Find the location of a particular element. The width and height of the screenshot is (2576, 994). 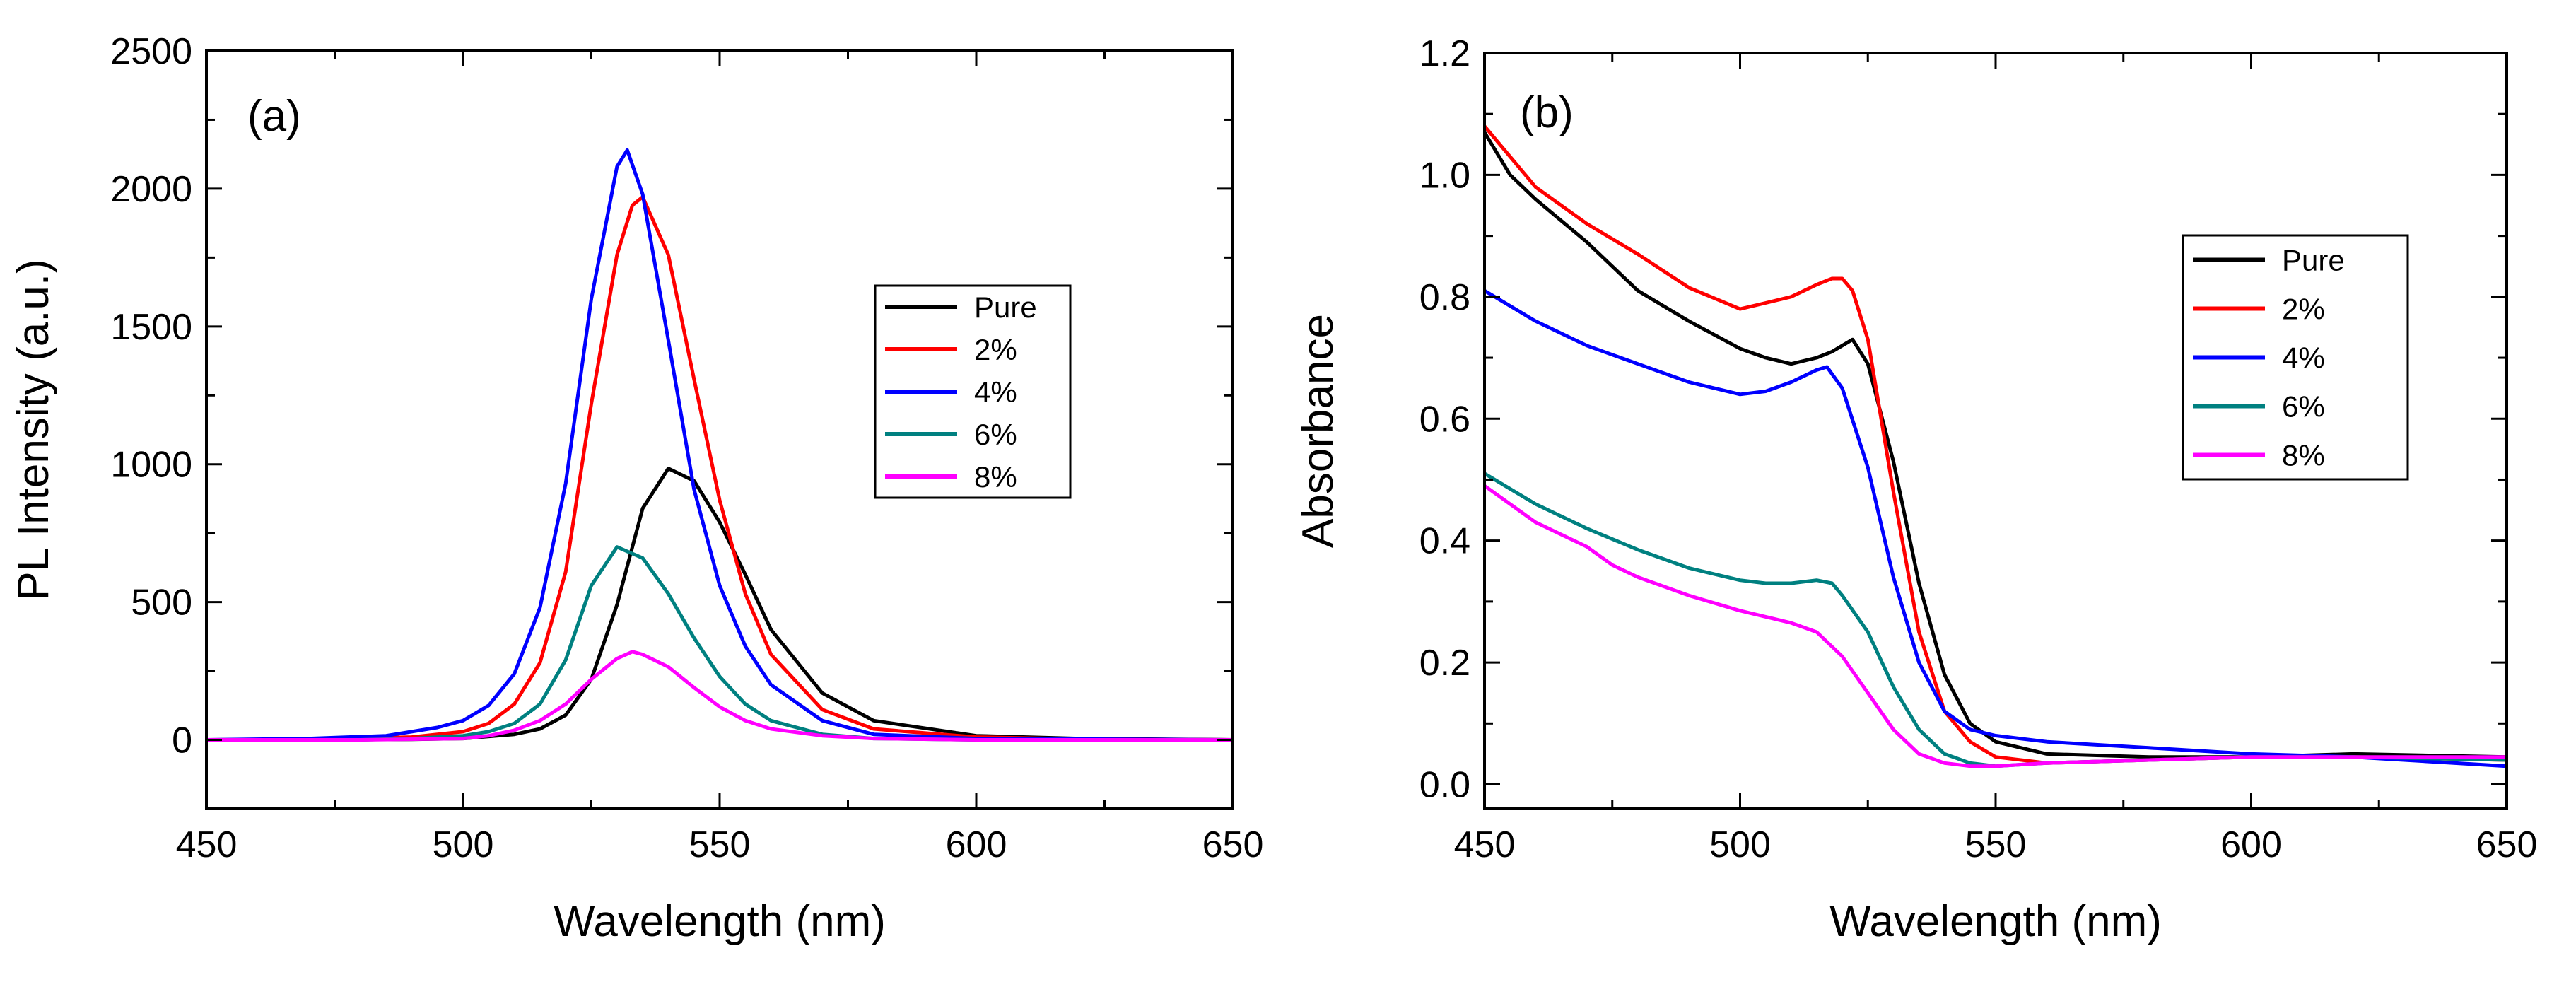

y-axis-title: PL Intensity (a.u.) is located at coordinates (33, 430).